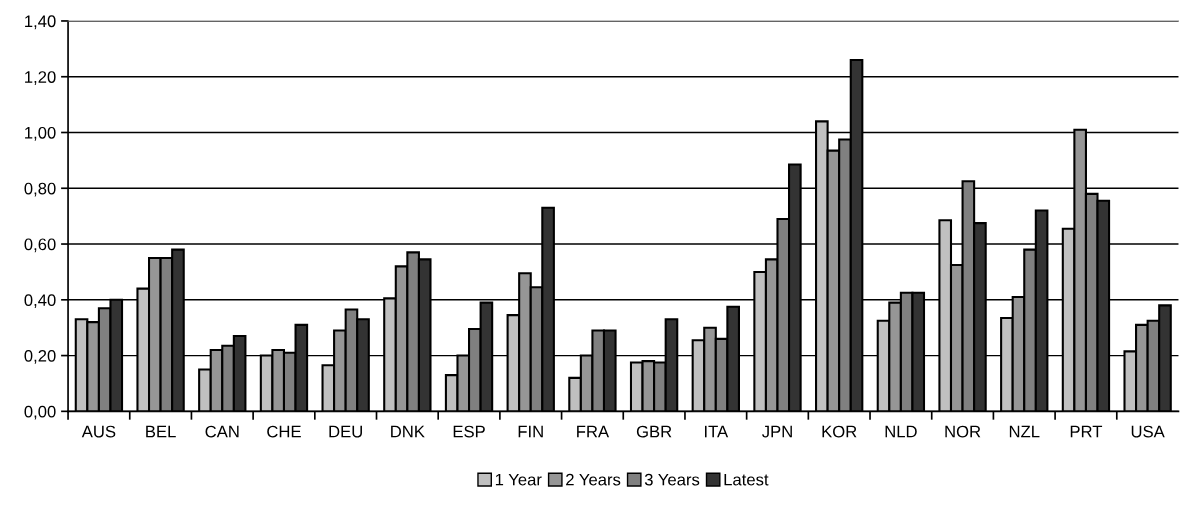  What do you see at coordinates (1148, 431) in the screenshot?
I see `x-tick-label: USA` at bounding box center [1148, 431].